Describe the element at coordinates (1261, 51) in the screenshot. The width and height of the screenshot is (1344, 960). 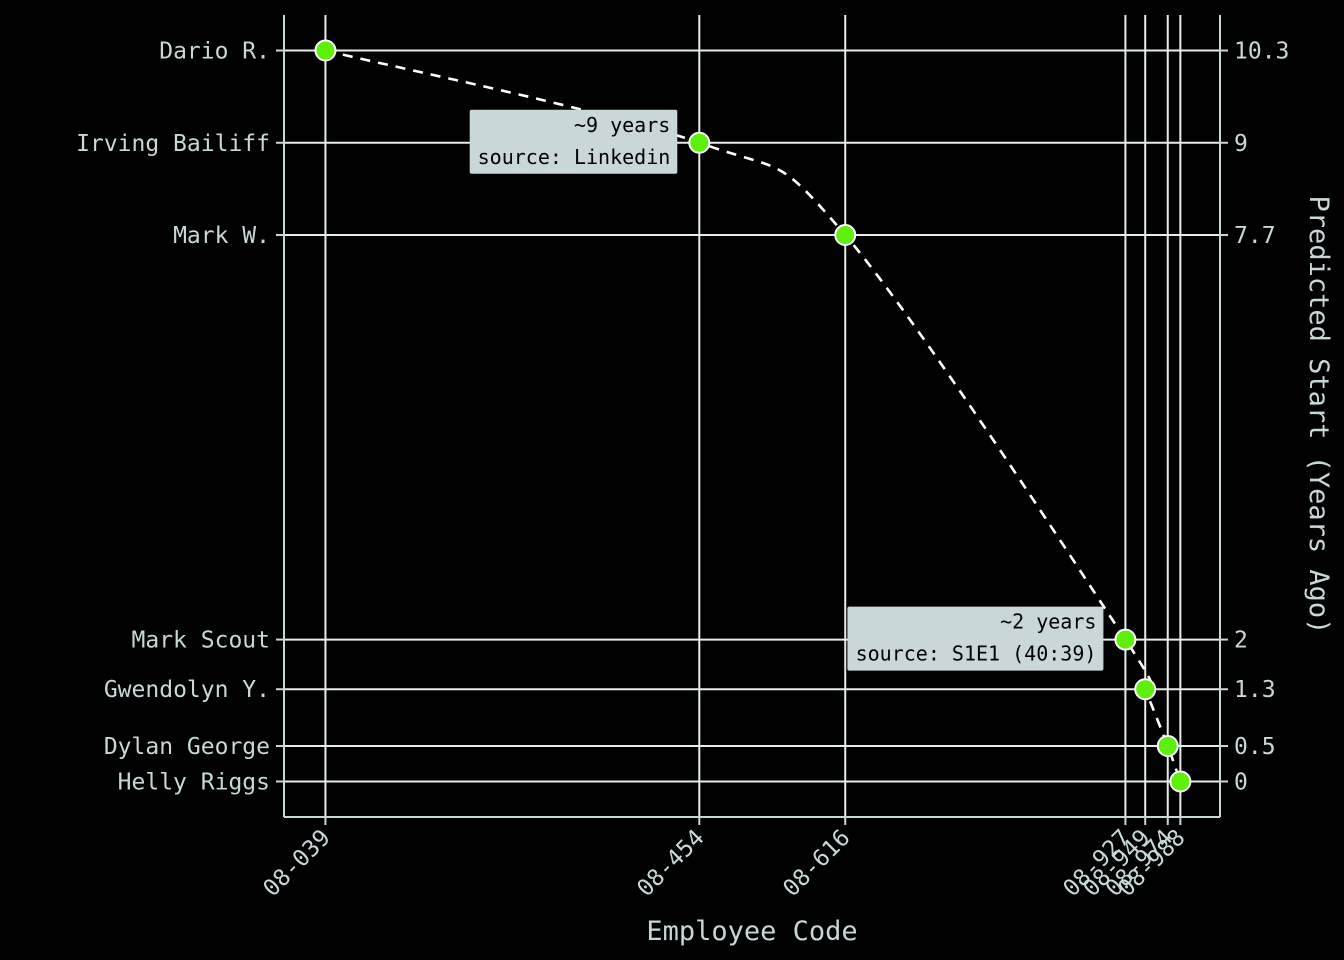
I see `y-tick-label-value: 10.3` at that location.